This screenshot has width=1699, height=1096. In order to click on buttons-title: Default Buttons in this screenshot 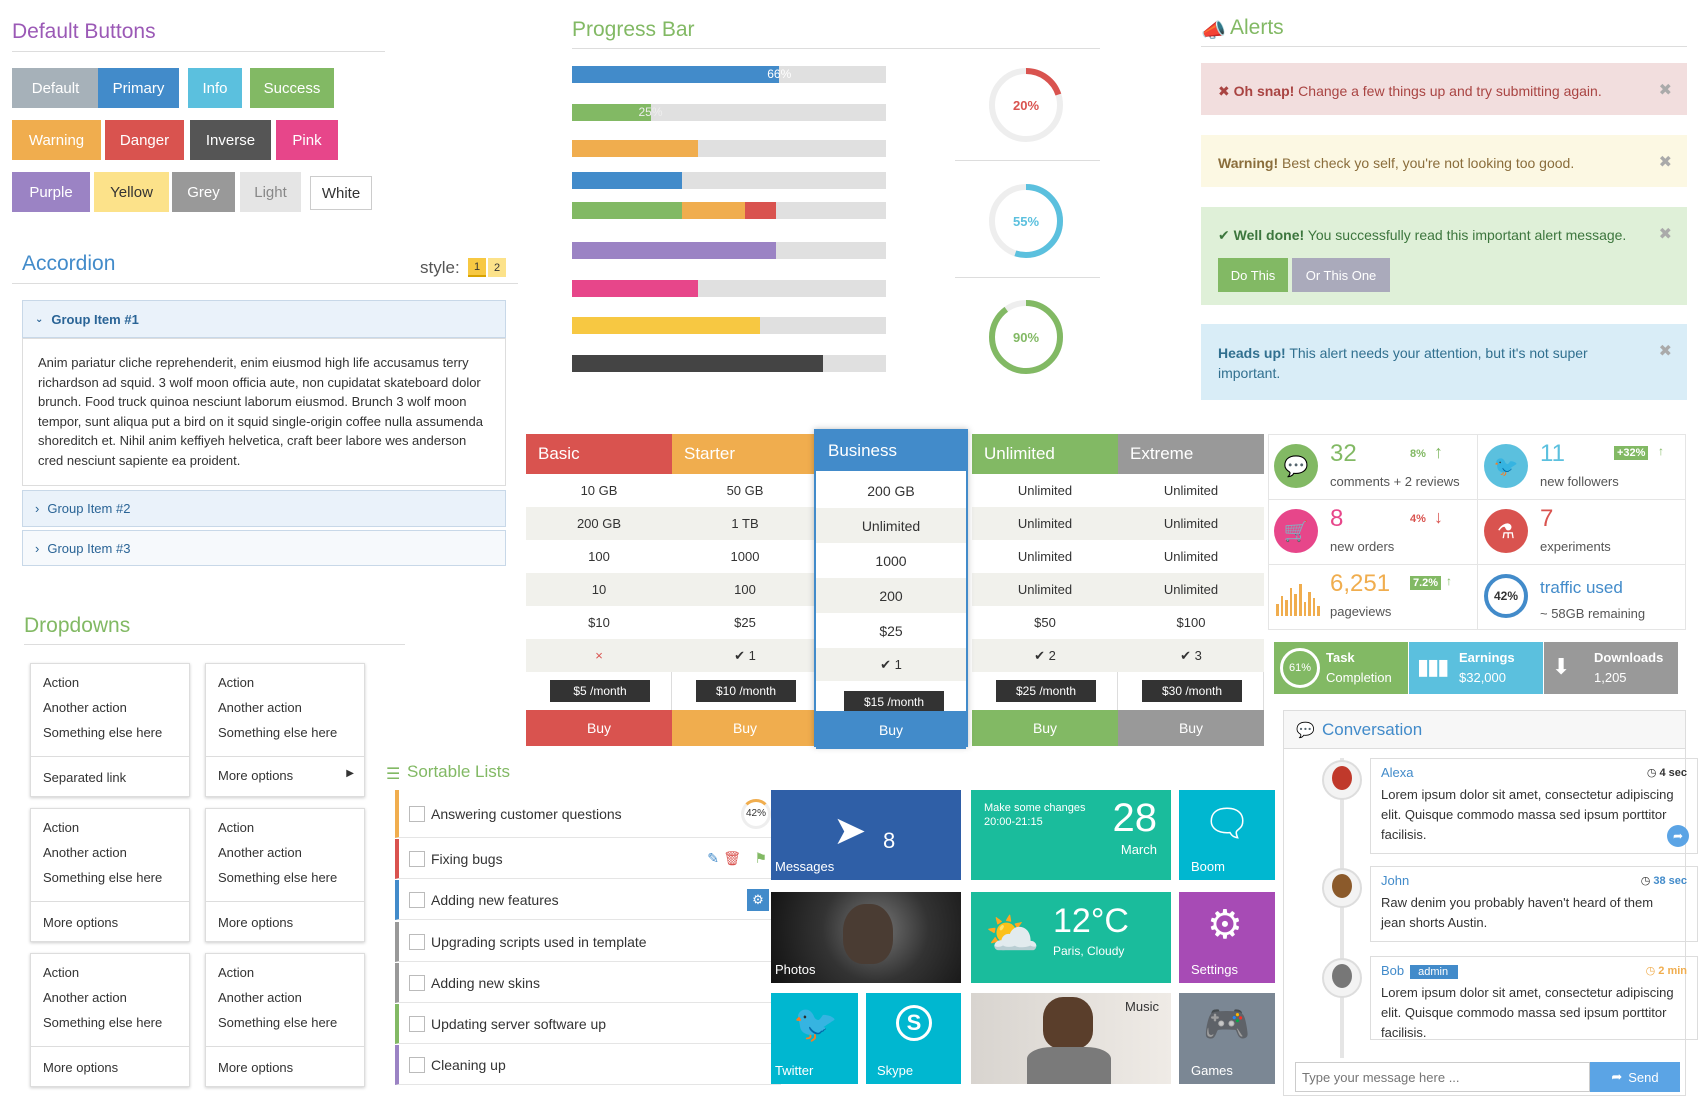, I will do `click(84, 31)`.